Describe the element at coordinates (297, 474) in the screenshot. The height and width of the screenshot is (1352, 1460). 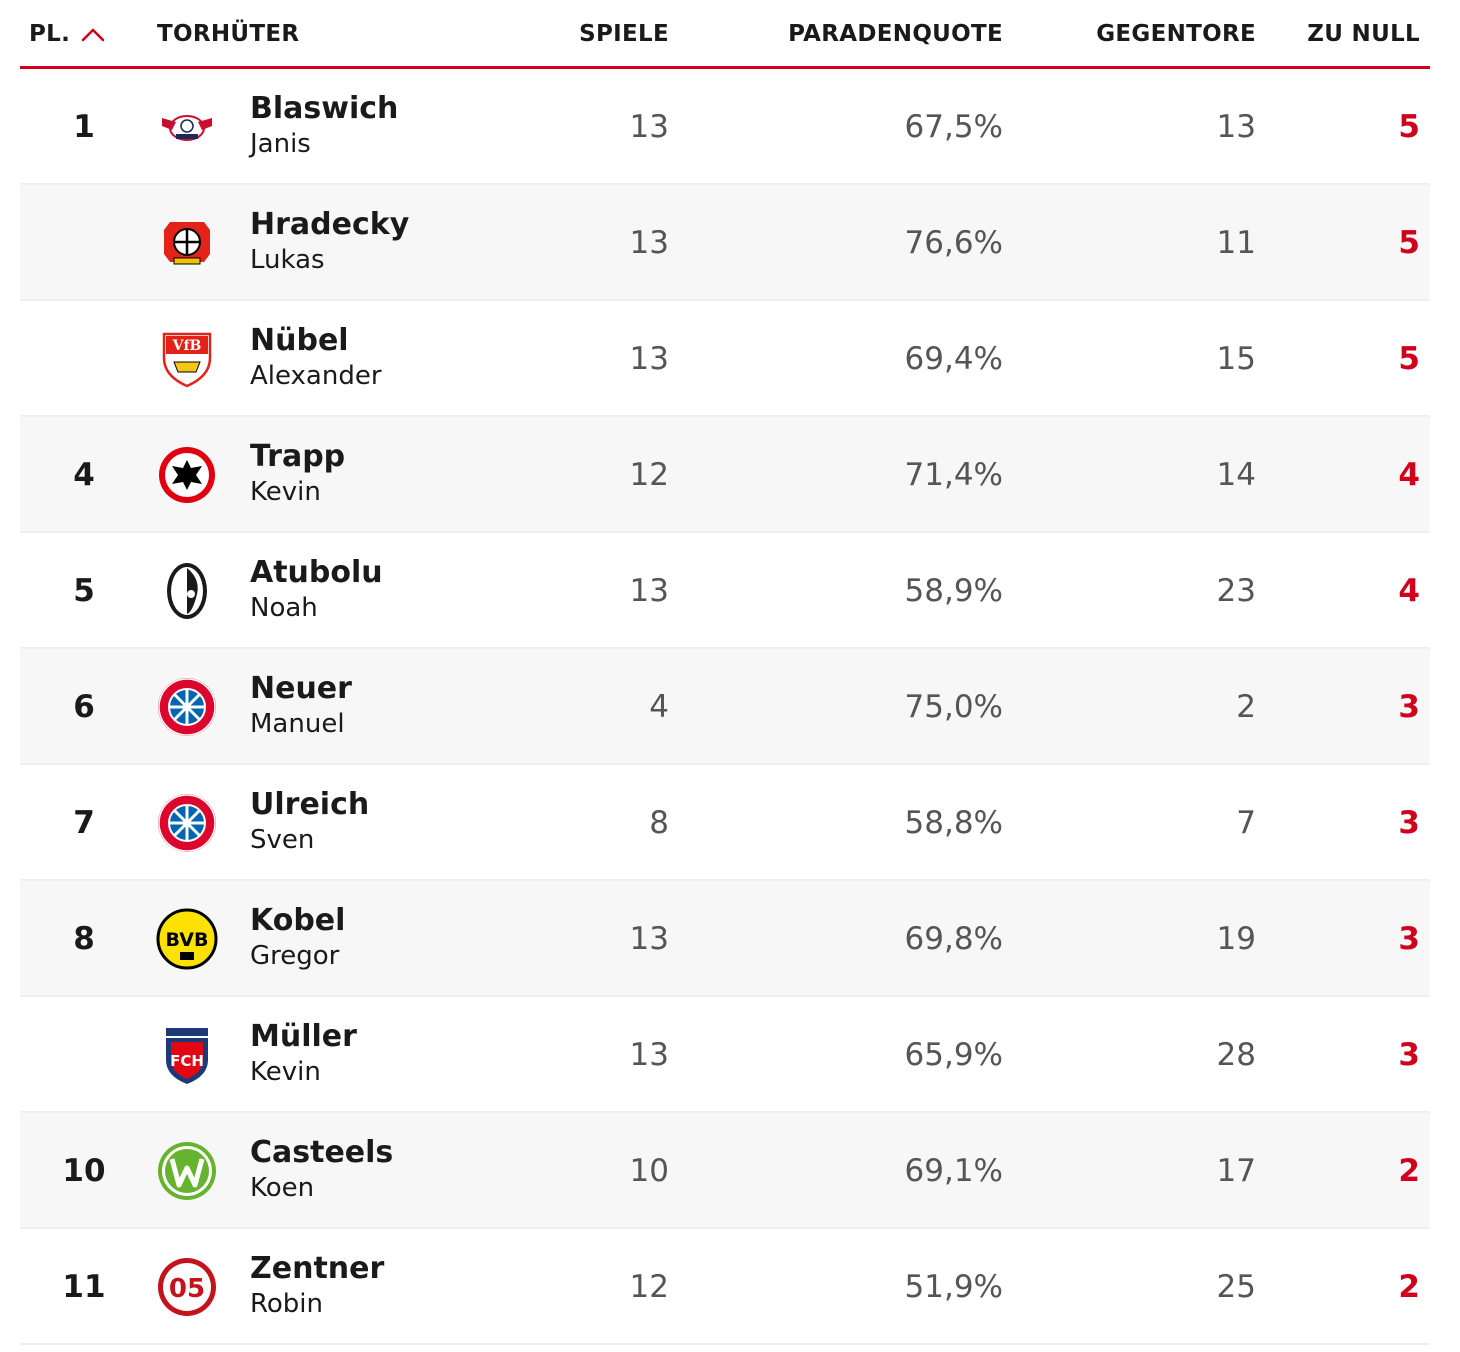
I see `player-name: Trapp Kevin` at that location.